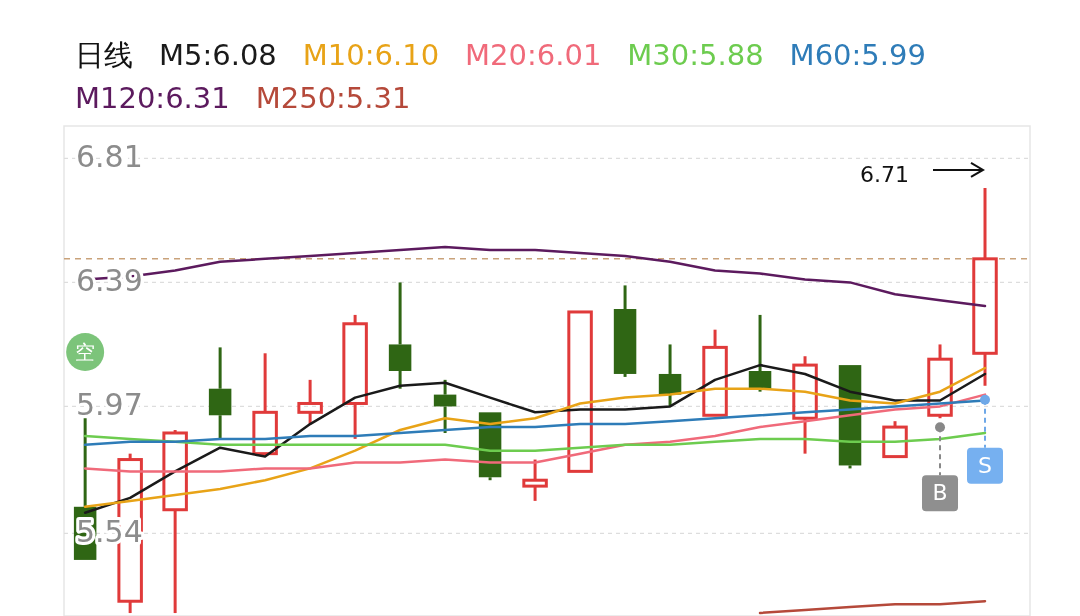  Describe the element at coordinates (109, 404) in the screenshot. I see `y-tick-label: 5.97` at that location.